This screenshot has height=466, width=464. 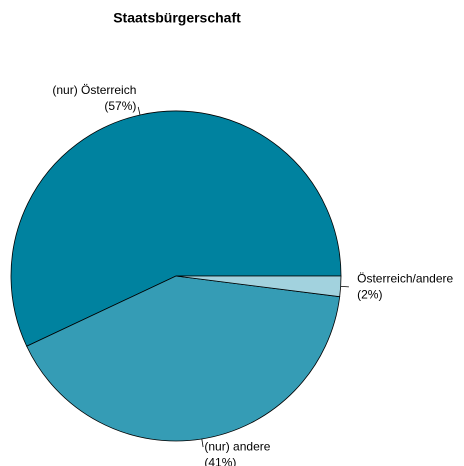 What do you see at coordinates (94, 90) in the screenshot?
I see `slice-label: (nur) Österreich` at bounding box center [94, 90].